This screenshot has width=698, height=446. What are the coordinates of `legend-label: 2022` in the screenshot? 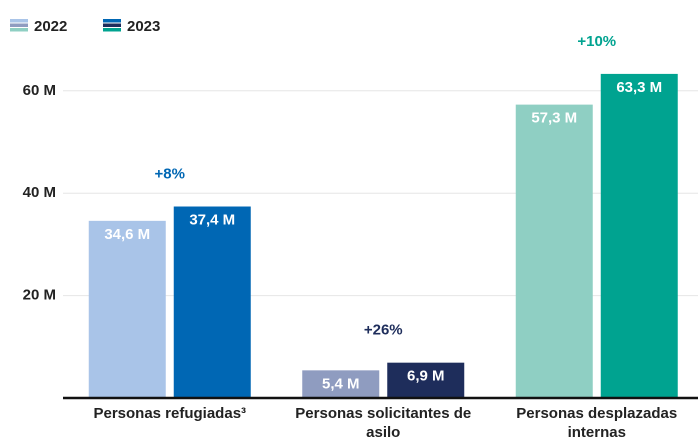 It's located at (50, 26).